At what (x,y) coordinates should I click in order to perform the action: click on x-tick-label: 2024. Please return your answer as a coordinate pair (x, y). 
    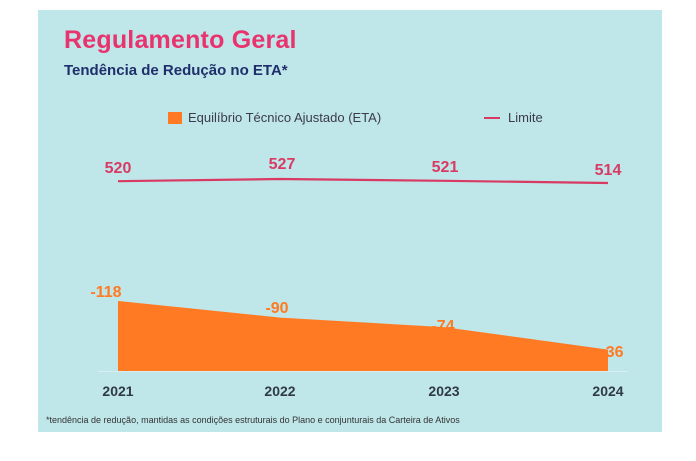
    Looking at the image, I should click on (607, 391).